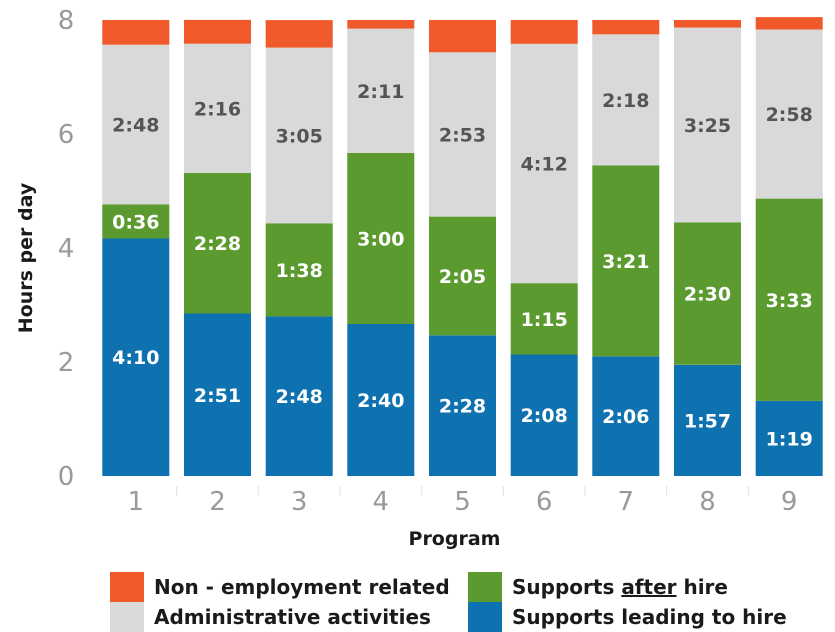 This screenshot has height=632, width=835. I want to click on legend-label-underlined-part: after, so click(649, 587).